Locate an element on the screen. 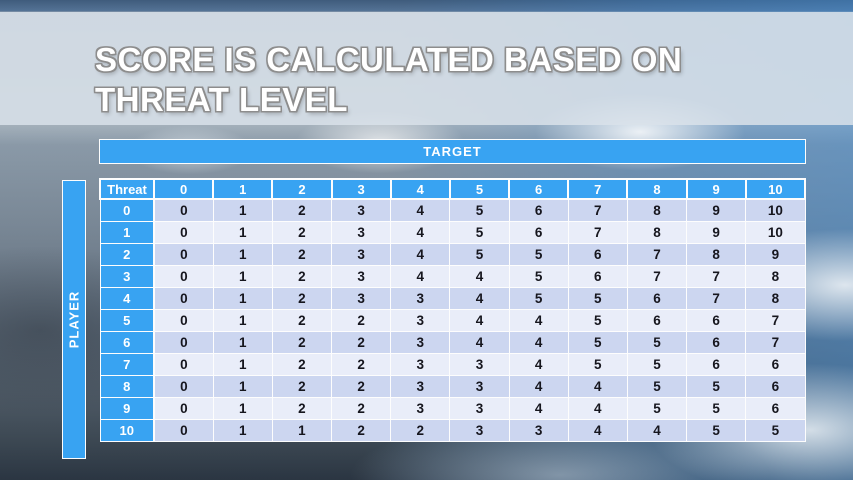 The height and width of the screenshot is (480, 853). threat-row-header: 8 is located at coordinates (127, 386).